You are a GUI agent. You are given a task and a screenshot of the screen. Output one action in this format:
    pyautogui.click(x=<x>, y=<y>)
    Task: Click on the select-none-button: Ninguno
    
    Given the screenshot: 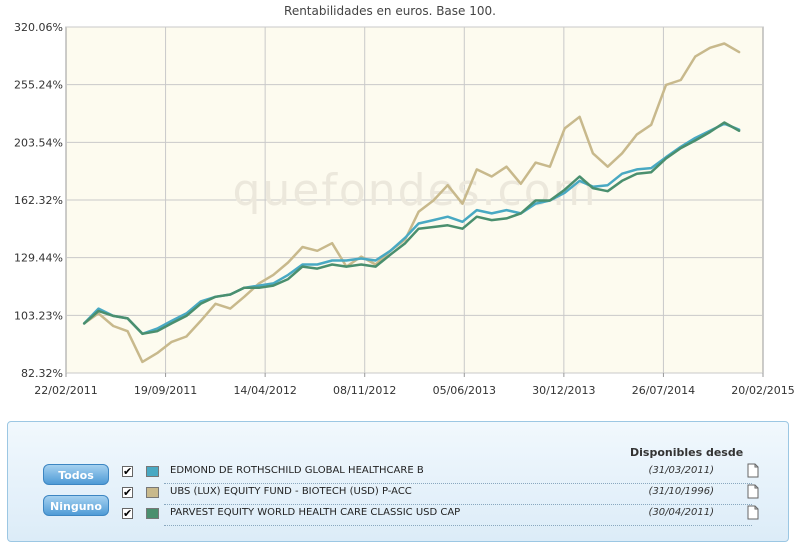 What is the action you would take?
    pyautogui.click(x=76, y=505)
    